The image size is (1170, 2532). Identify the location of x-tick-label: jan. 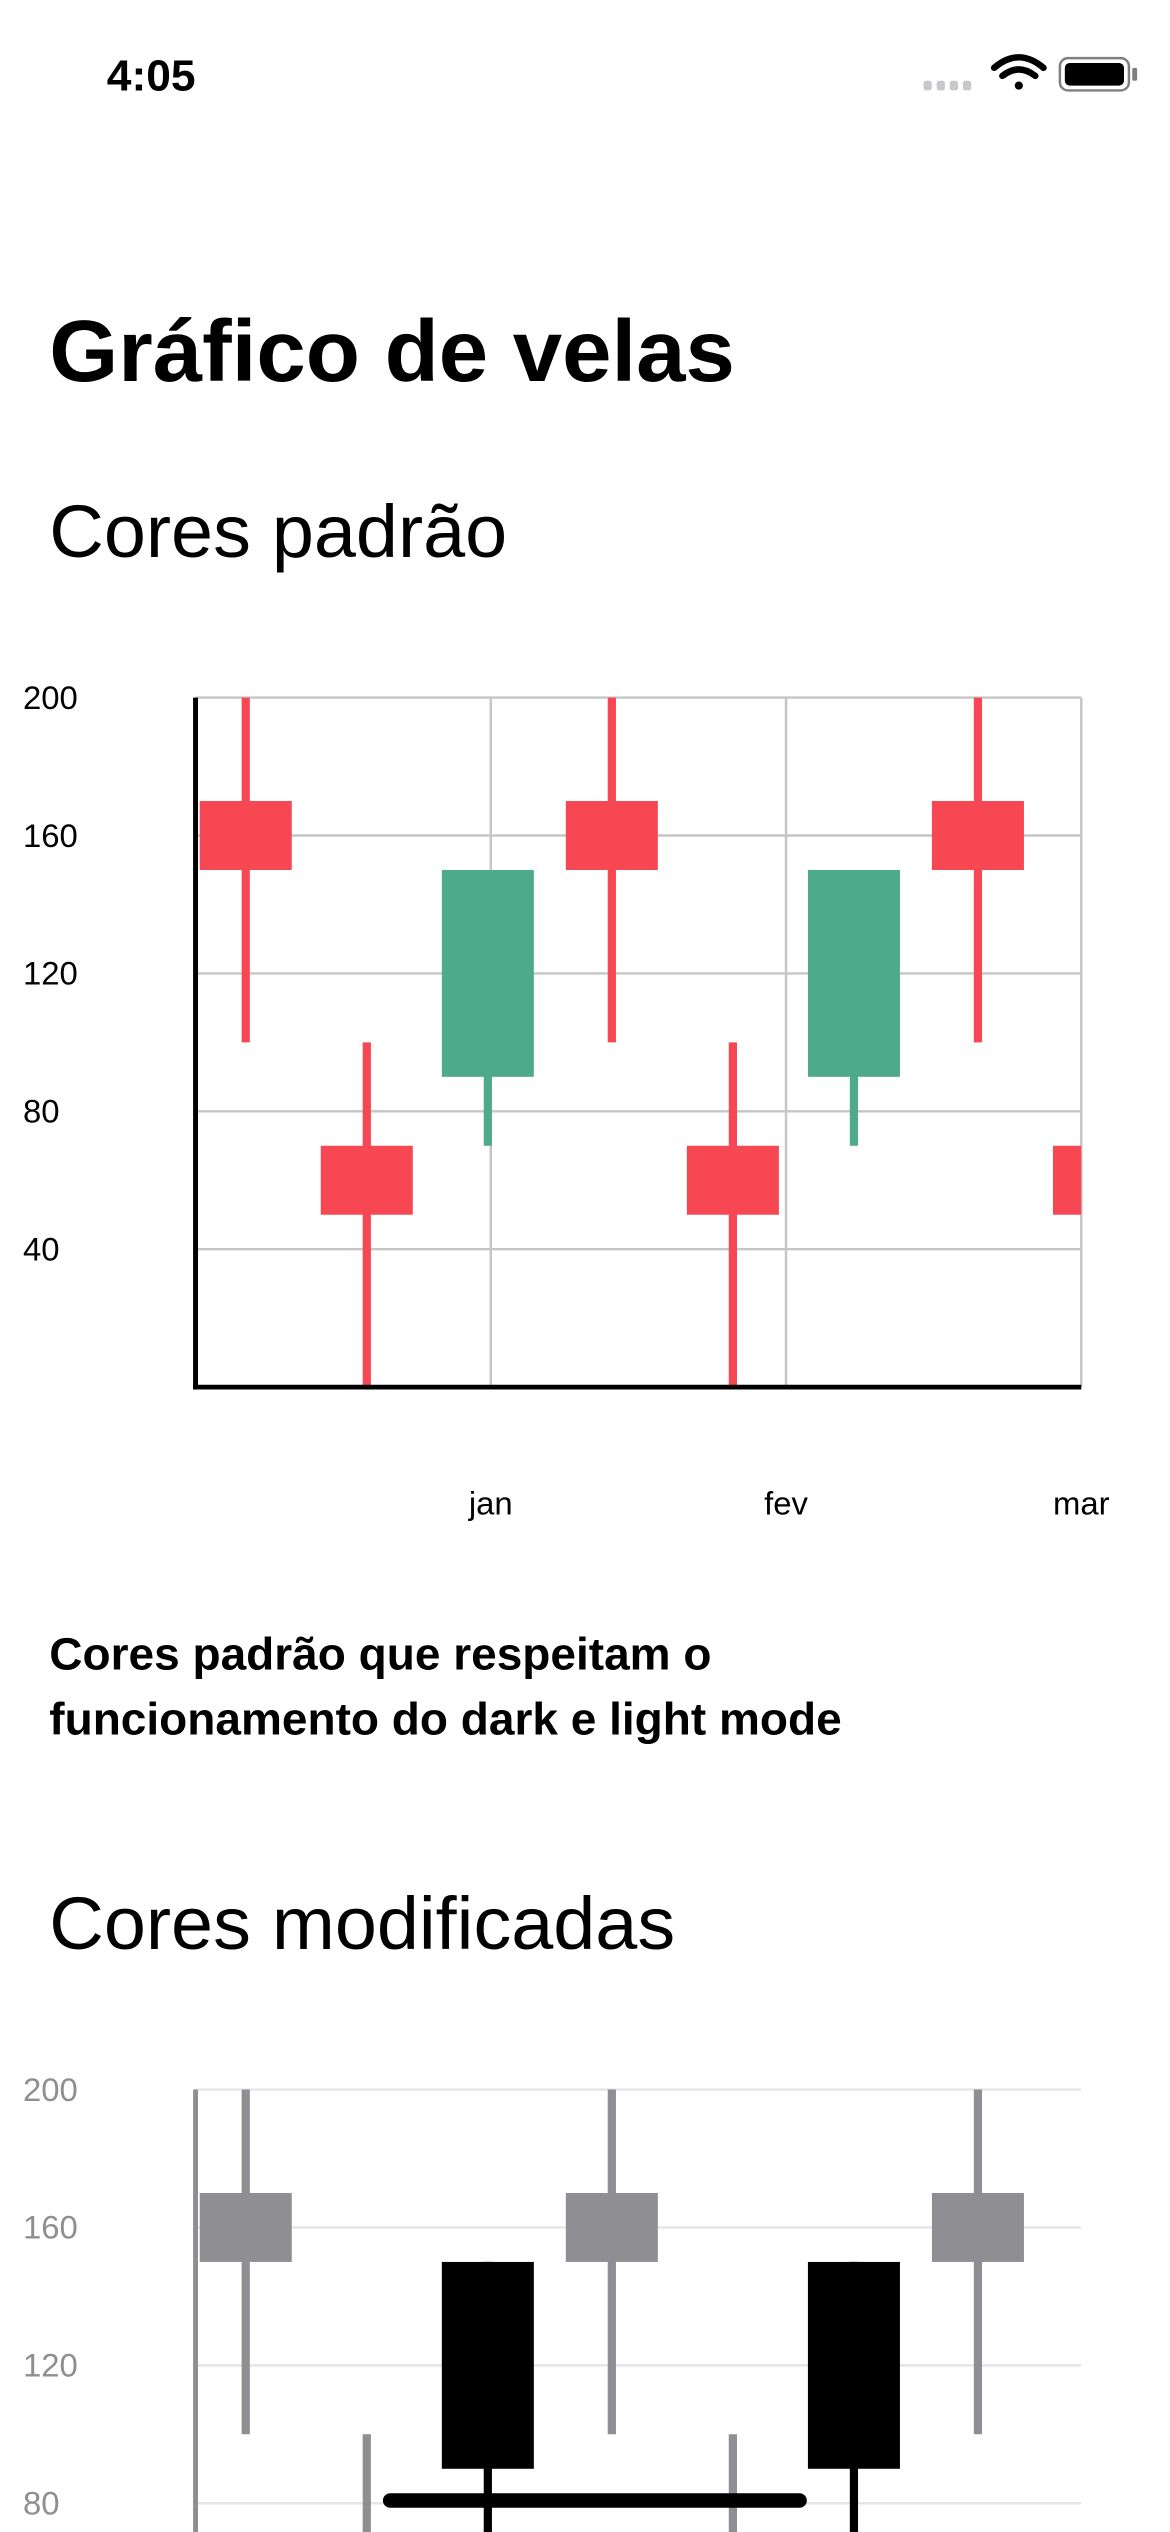
(490, 1504).